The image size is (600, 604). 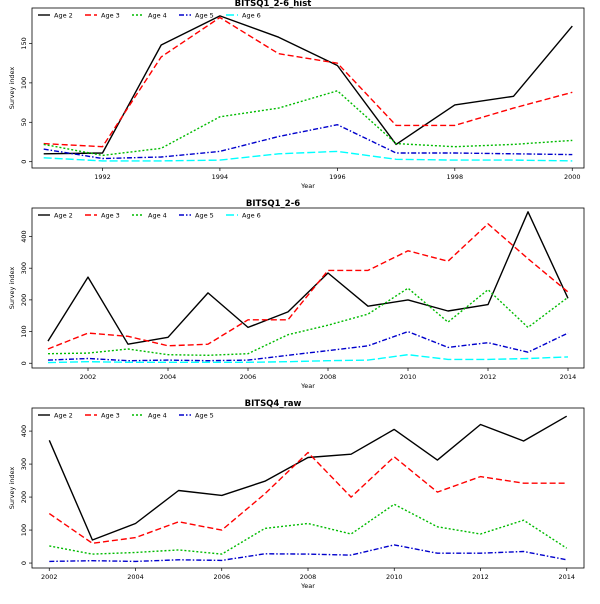 What do you see at coordinates (455, 177) in the screenshot?
I see `x-tick-label: 1998` at bounding box center [455, 177].